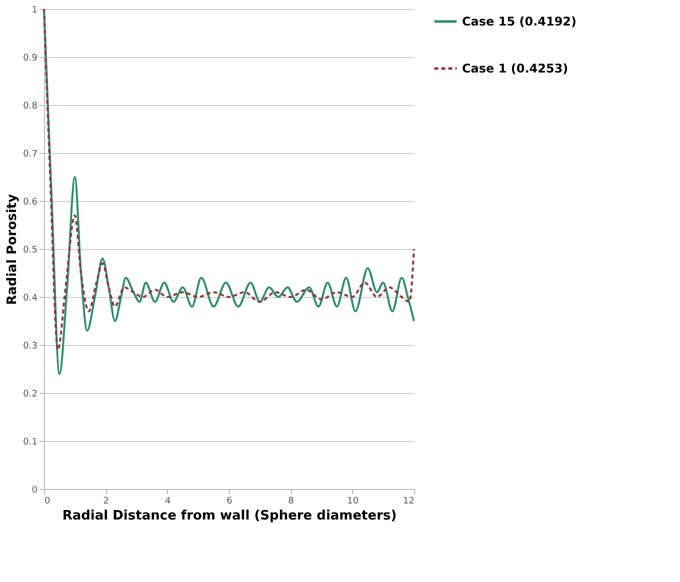  I want to click on y-tick-label: 0, so click(35, 491).